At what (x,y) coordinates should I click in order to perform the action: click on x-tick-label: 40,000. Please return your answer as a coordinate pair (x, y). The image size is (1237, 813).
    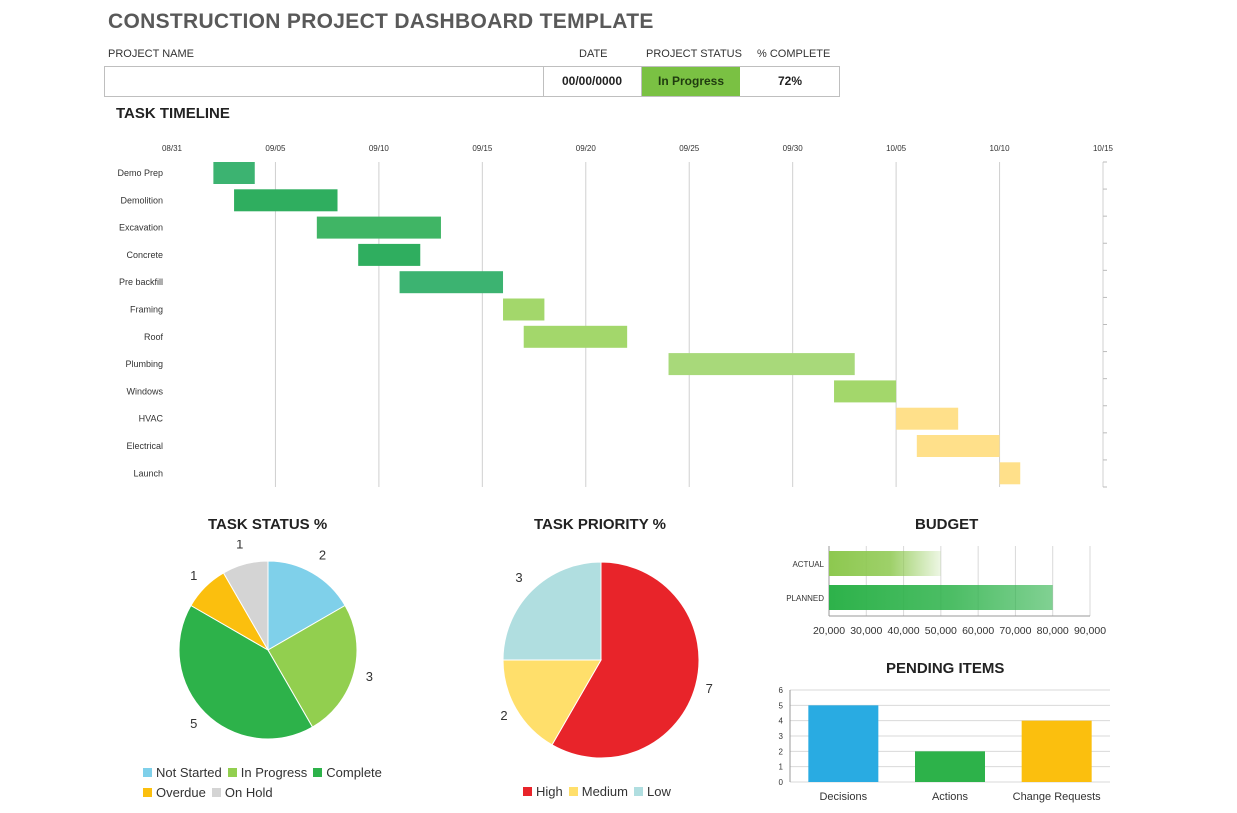
    Looking at the image, I should click on (904, 631).